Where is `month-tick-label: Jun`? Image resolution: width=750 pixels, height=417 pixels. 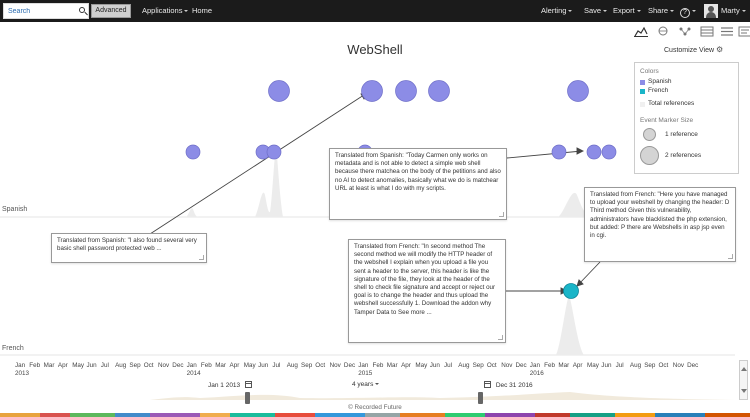
month-tick-label: Jun is located at coordinates (606, 365).